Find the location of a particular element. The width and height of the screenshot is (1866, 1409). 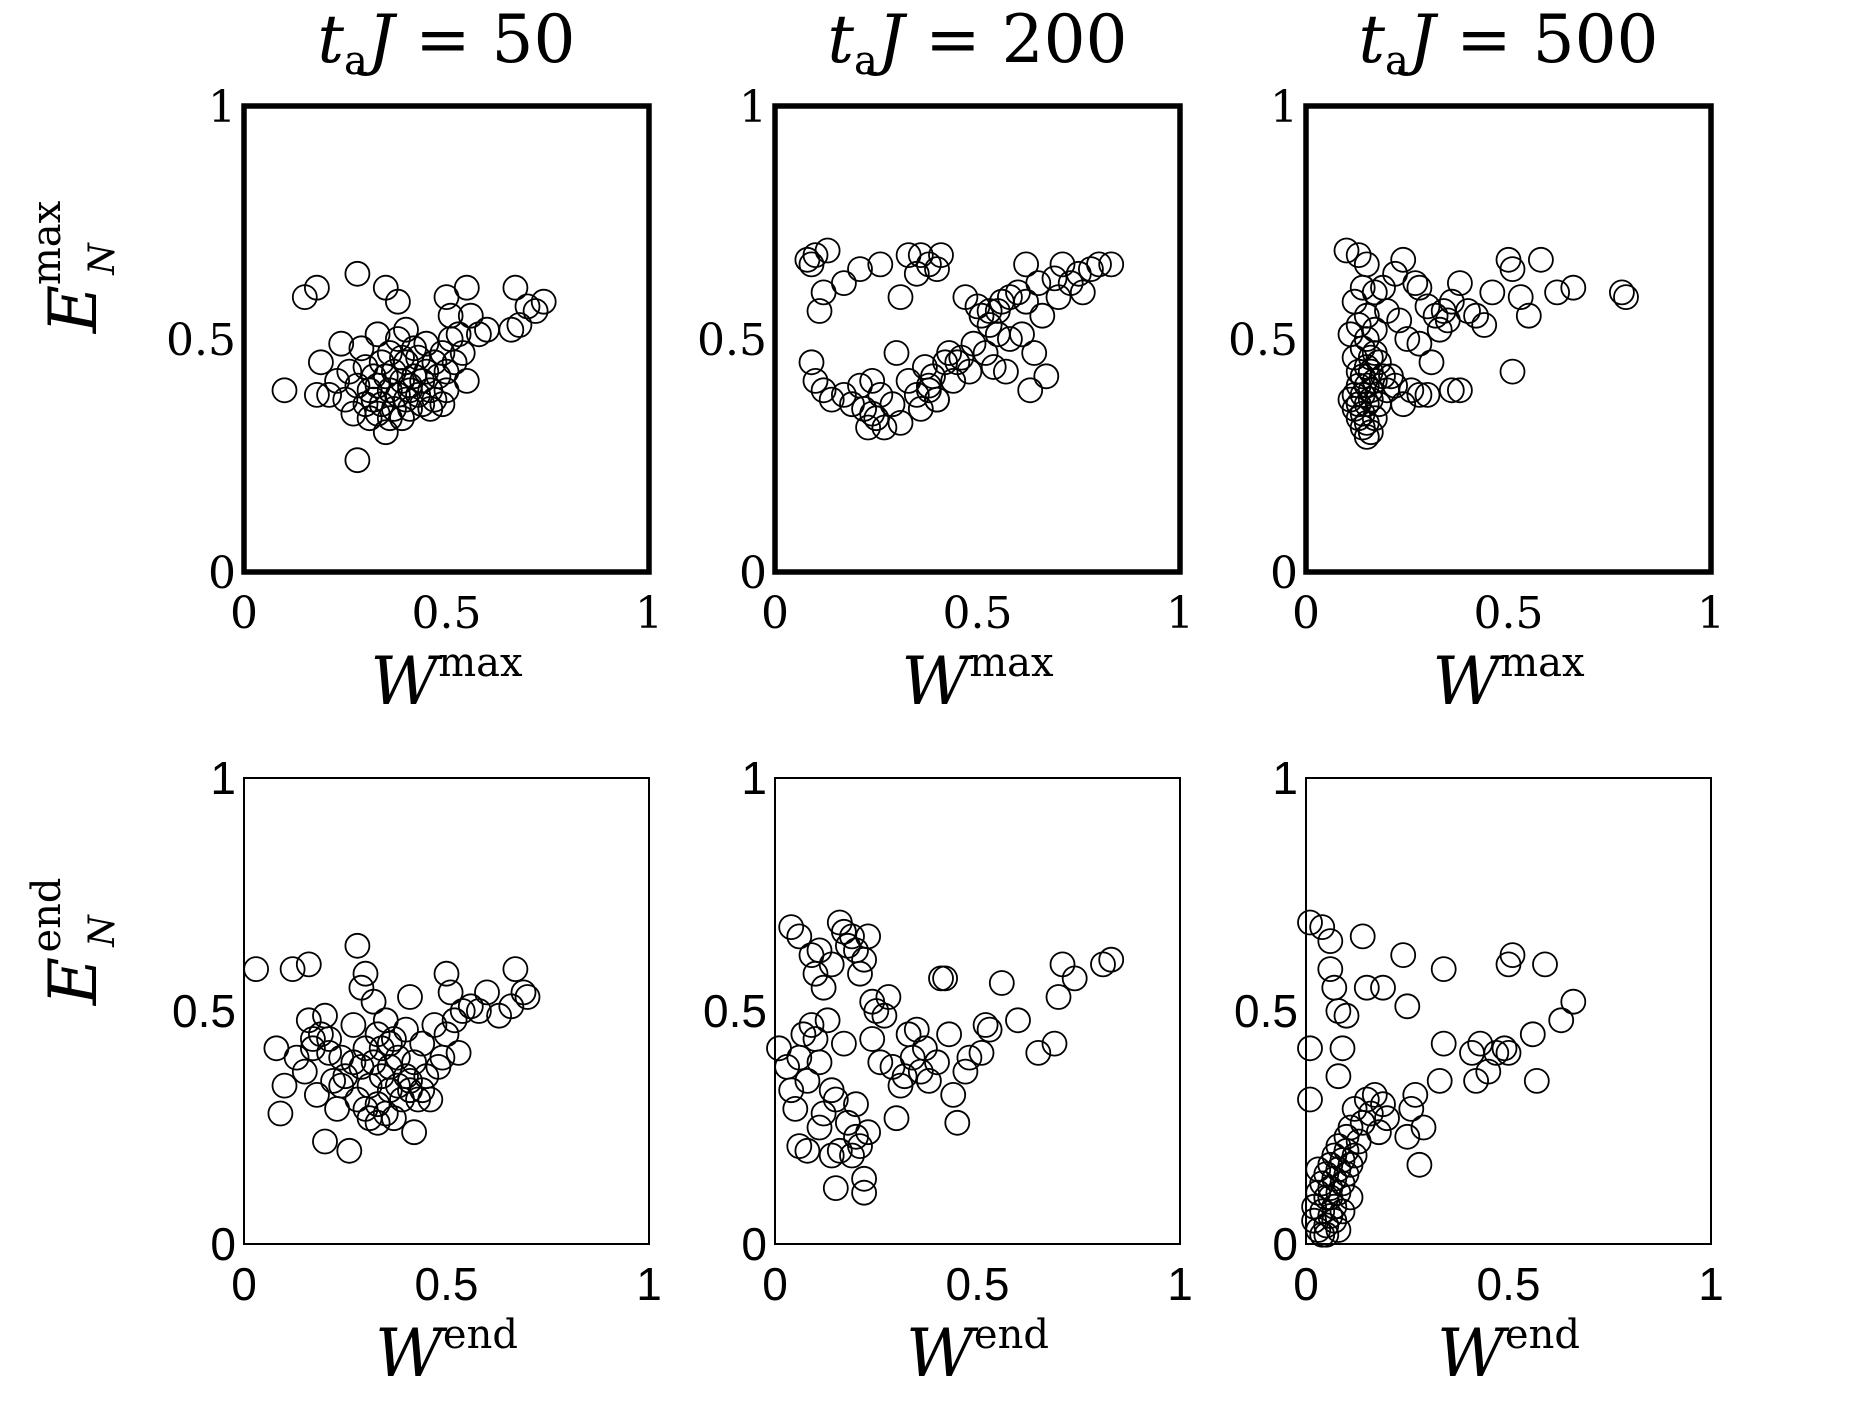

panel-3-ytick-label-1: 0 is located at coordinates (1284, 573).